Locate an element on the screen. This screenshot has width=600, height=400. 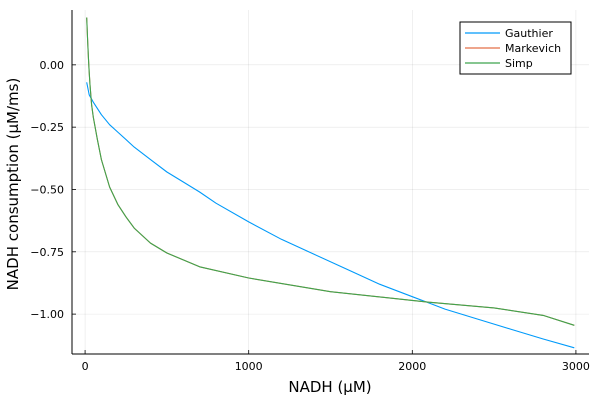
x-tick-label: 0 is located at coordinates (85, 366).